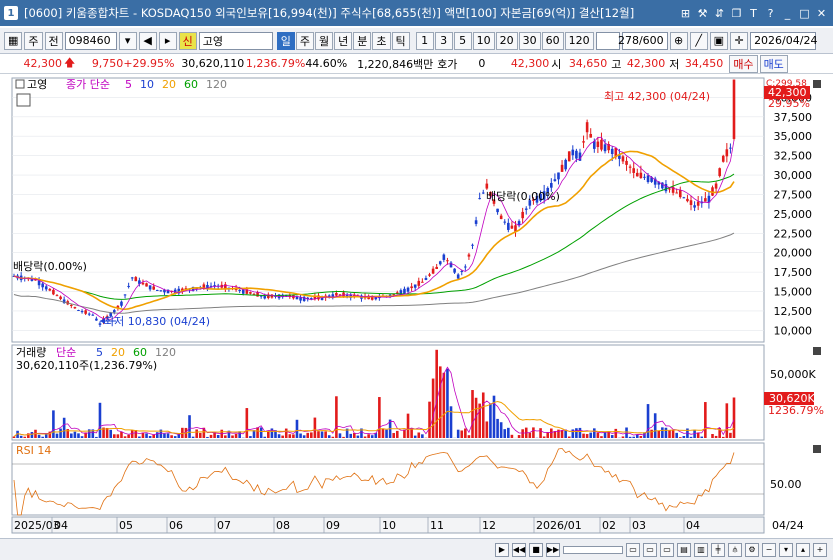 This screenshot has height=560, width=833. What do you see at coordinates (804, 13) in the screenshot?
I see `maximize-icon: □` at bounding box center [804, 13].